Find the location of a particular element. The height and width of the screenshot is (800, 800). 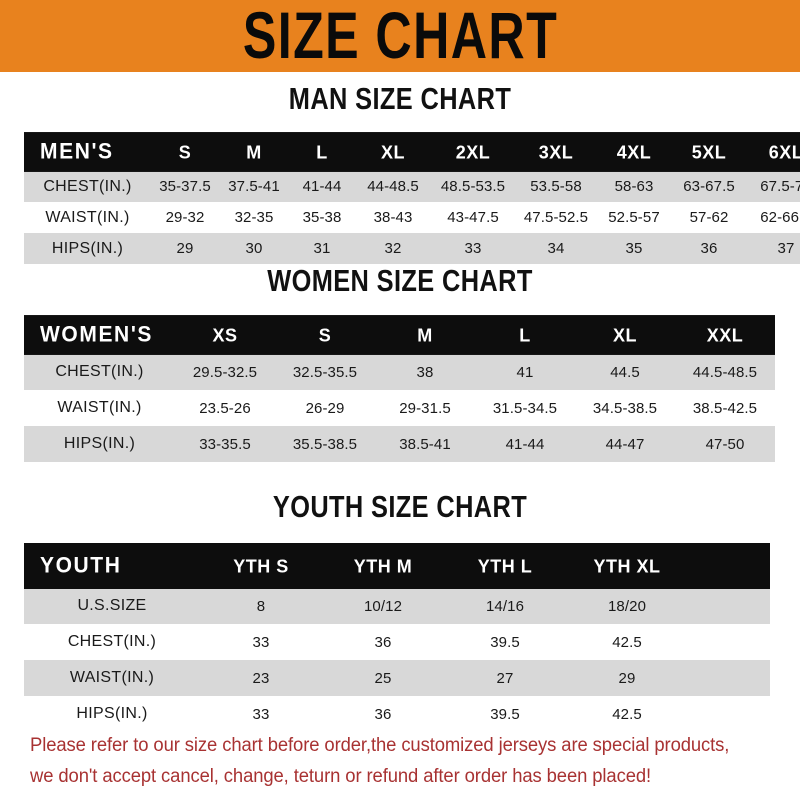

cell: 35.5-38.5 is located at coordinates (325, 444).